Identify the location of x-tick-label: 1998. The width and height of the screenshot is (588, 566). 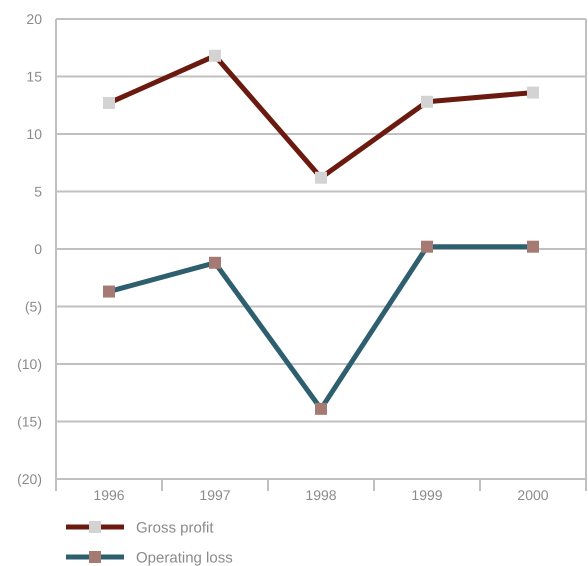
(321, 495).